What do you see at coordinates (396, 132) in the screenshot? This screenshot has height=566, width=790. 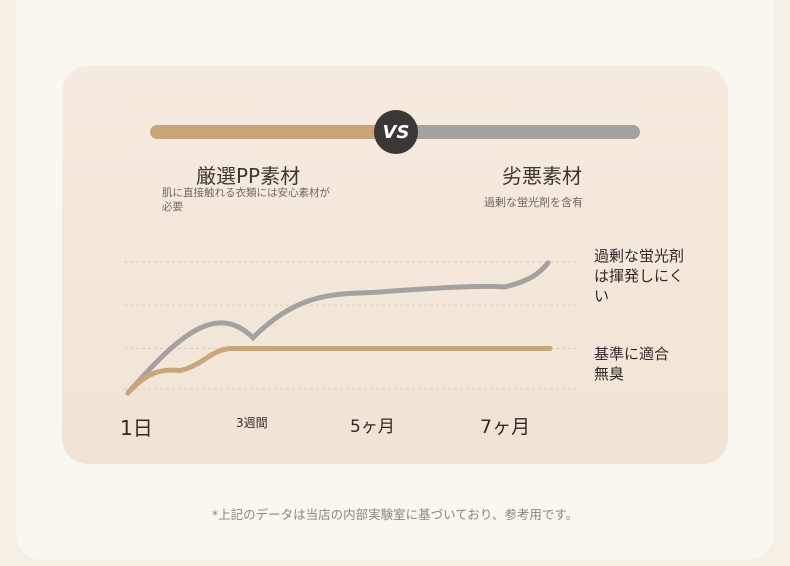 I see `vs-badge: VS` at bounding box center [396, 132].